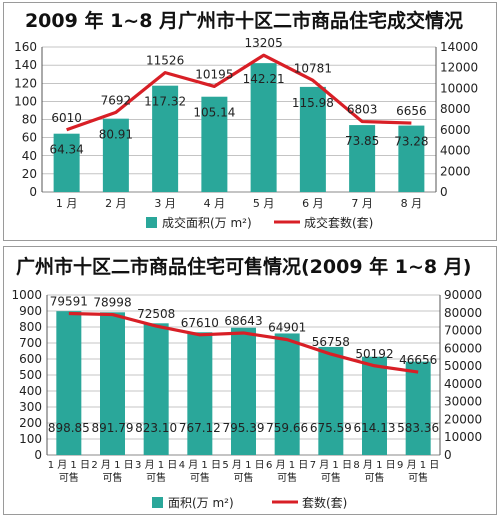 Image resolution: width=500 pixels, height=517 pixels. Describe the element at coordinates (165, 61) in the screenshot. I see `line-data-label: 11526` at that location.